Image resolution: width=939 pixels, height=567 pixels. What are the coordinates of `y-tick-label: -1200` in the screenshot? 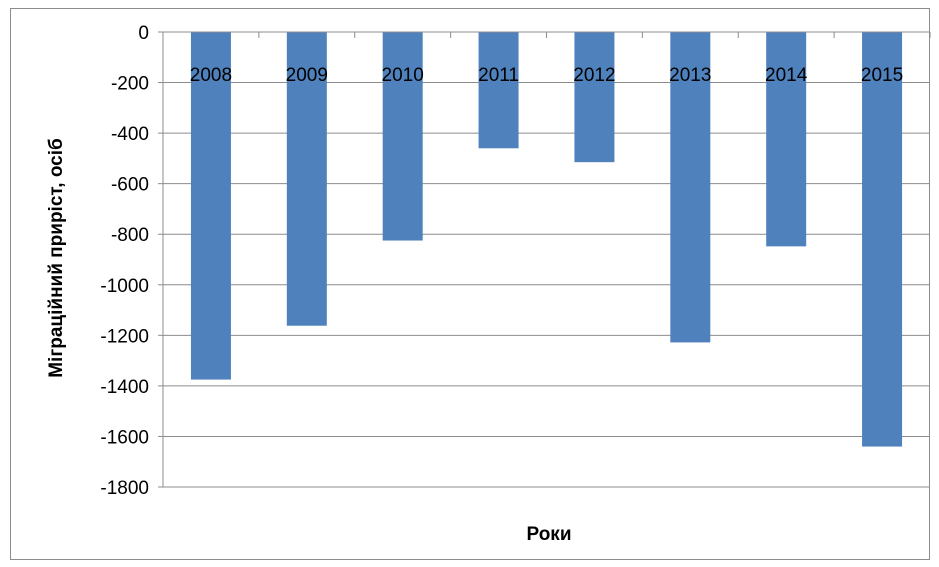 It's located at (124, 336).